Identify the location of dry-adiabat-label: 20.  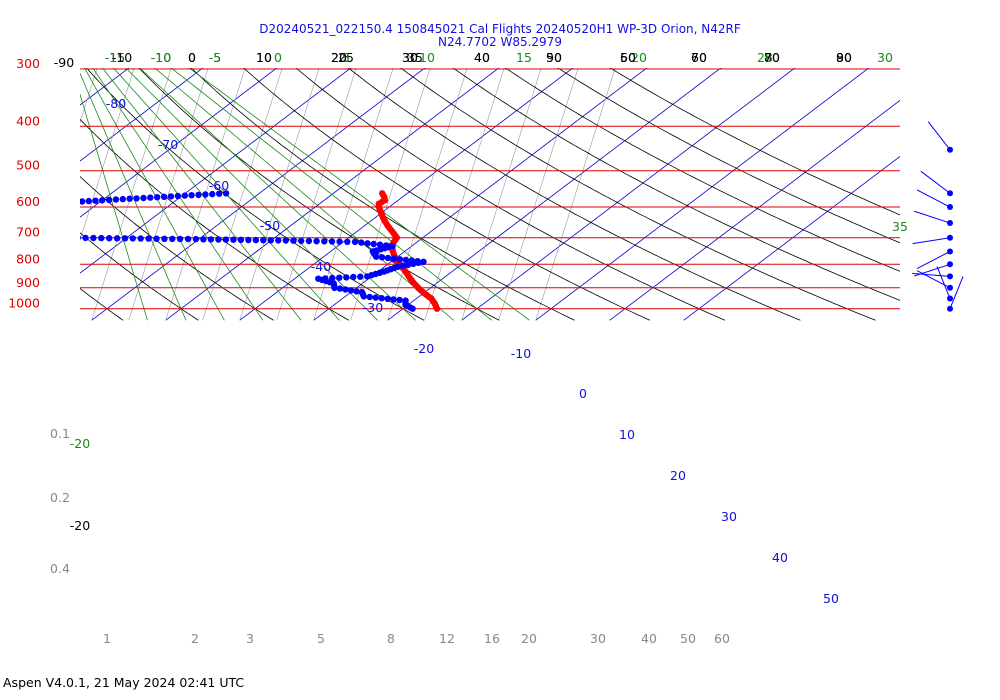
(339, 57).